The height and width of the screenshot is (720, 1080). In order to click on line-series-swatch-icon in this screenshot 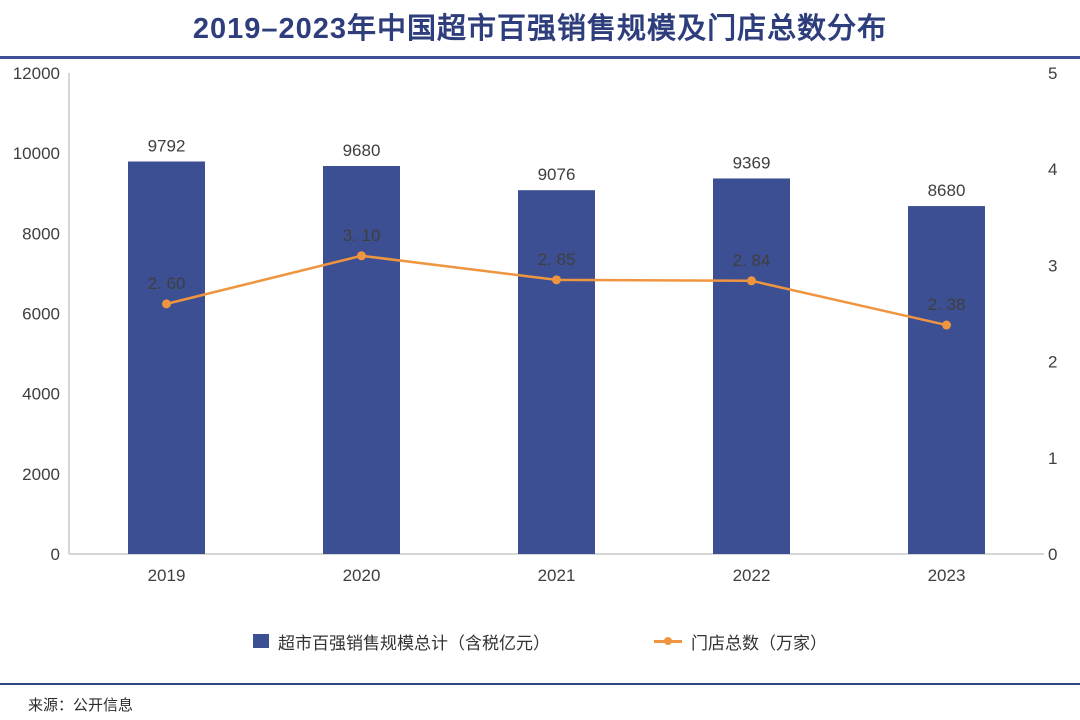, I will do `click(668, 641)`.